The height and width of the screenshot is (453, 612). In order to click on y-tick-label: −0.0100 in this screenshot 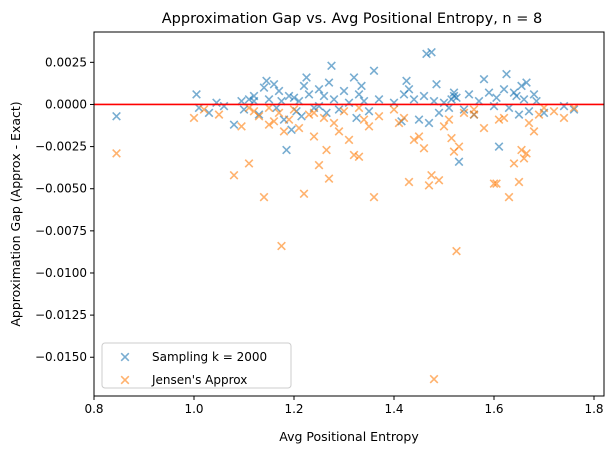, I will do `click(61, 273)`.